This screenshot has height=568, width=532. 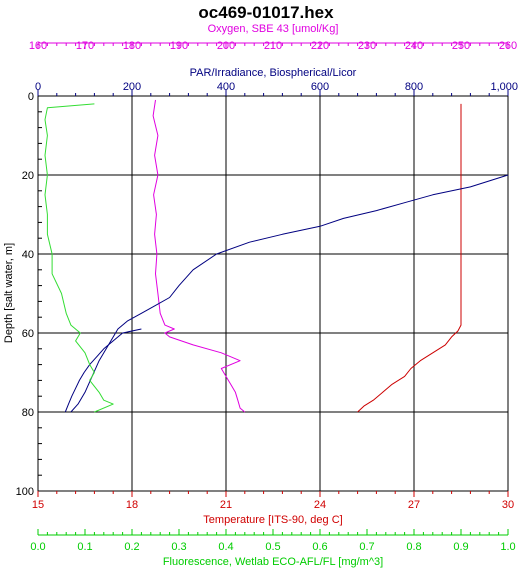 What do you see at coordinates (414, 87) in the screenshot?
I see `x-tick-label-par: 800` at bounding box center [414, 87].